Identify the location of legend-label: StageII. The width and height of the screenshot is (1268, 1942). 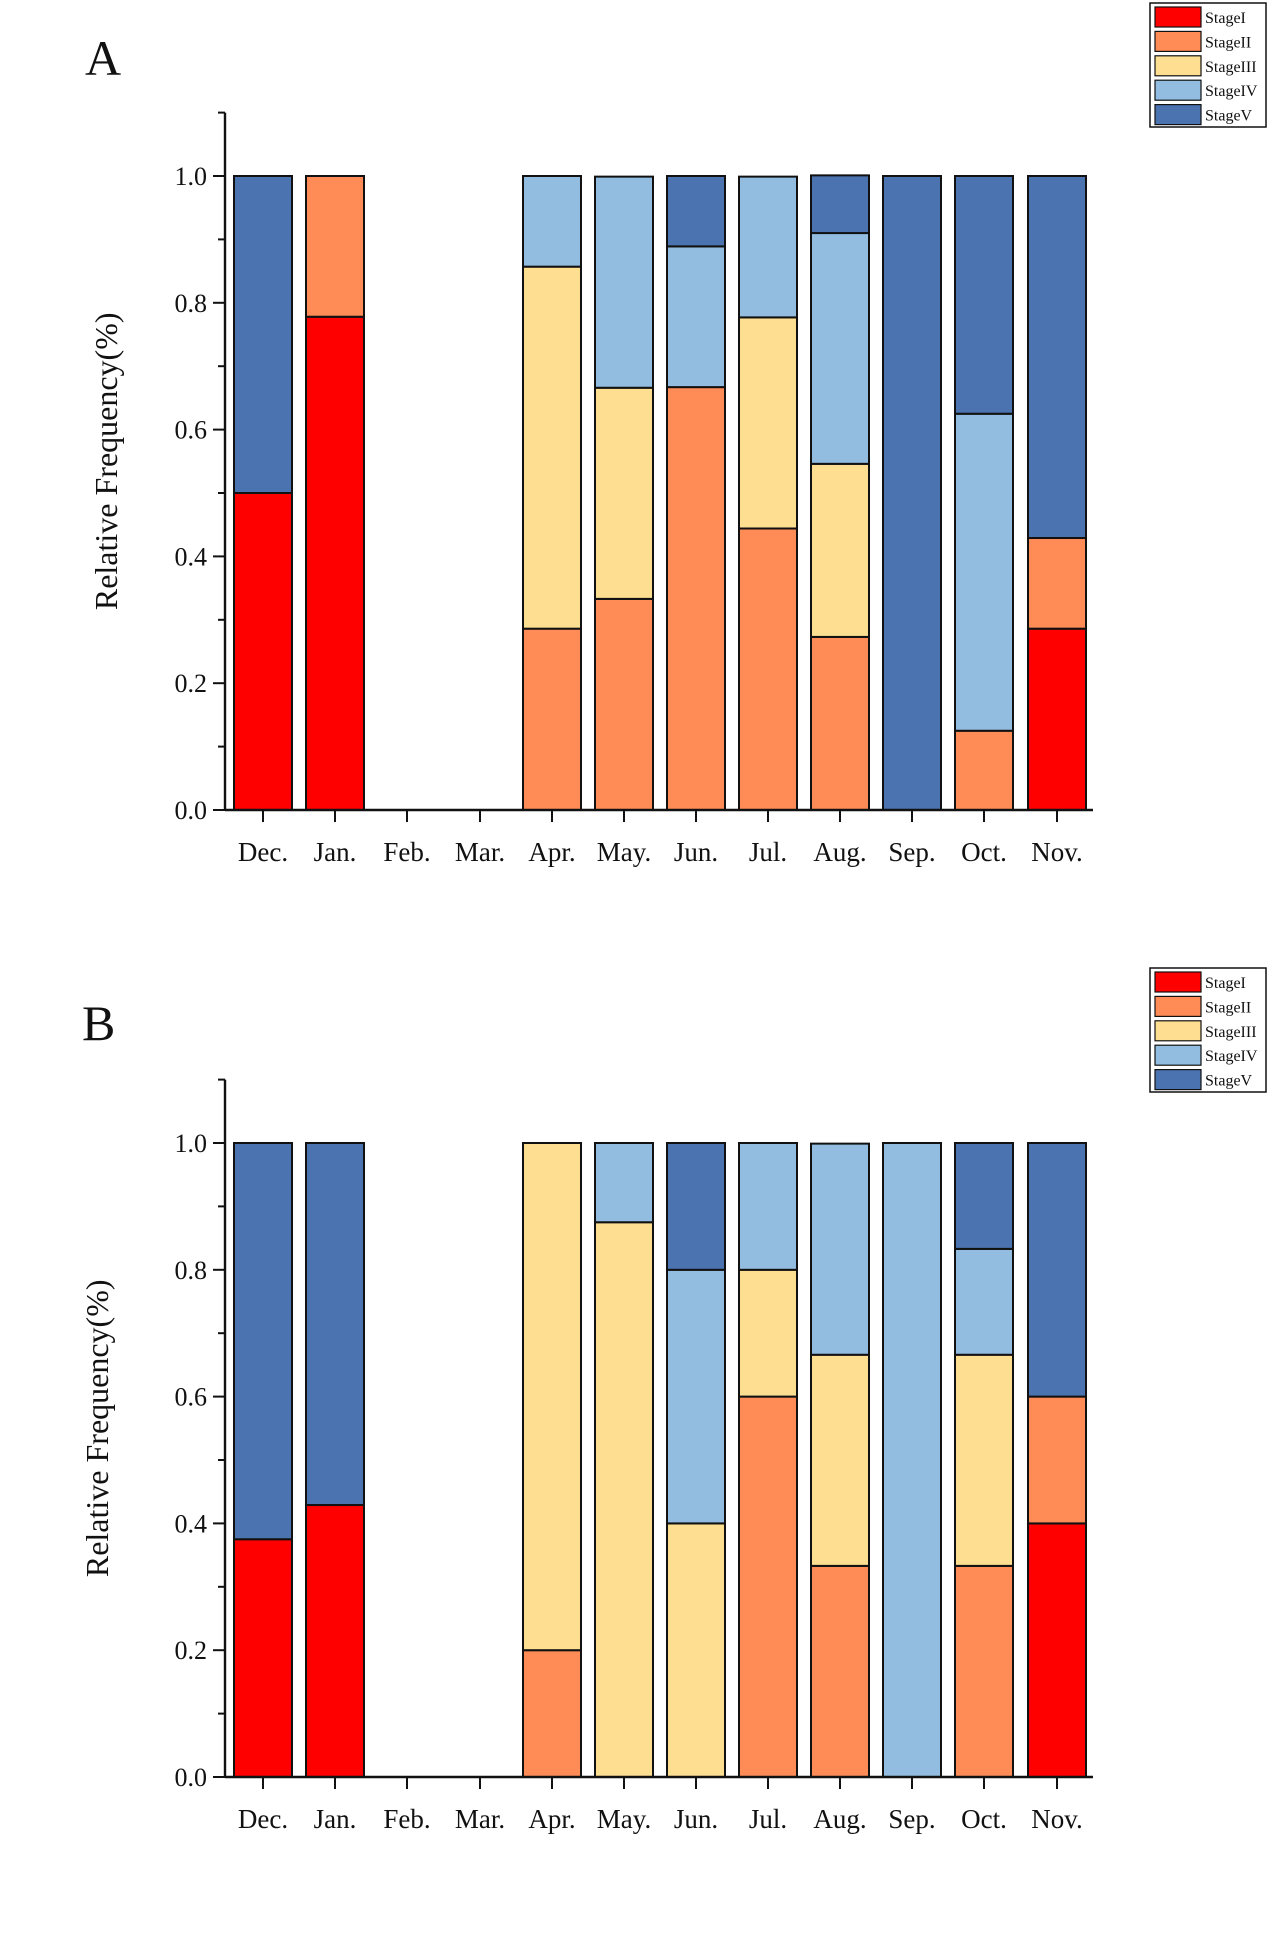
(1228, 42).